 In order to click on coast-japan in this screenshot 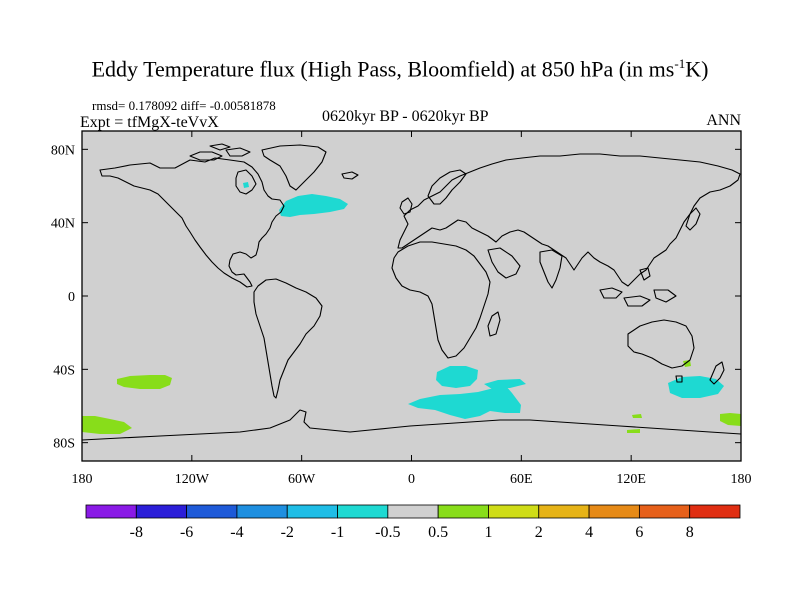, I will do `click(693, 219)`.